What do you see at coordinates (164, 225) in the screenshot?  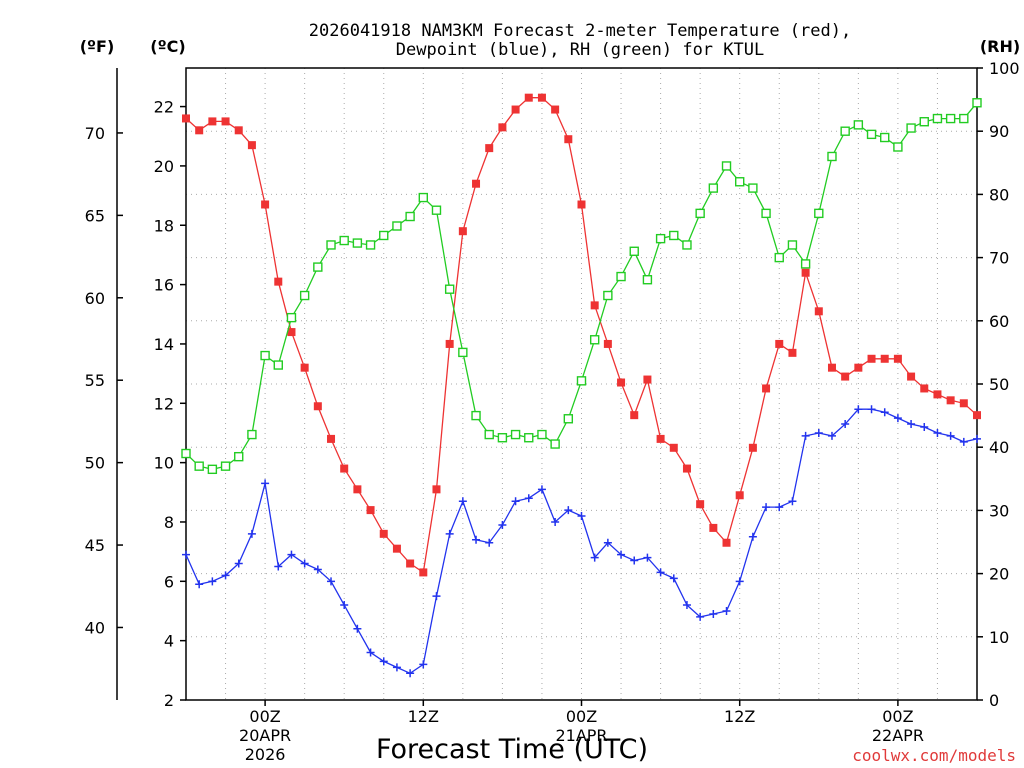 I see `celsius-tick-label: 18` at bounding box center [164, 225].